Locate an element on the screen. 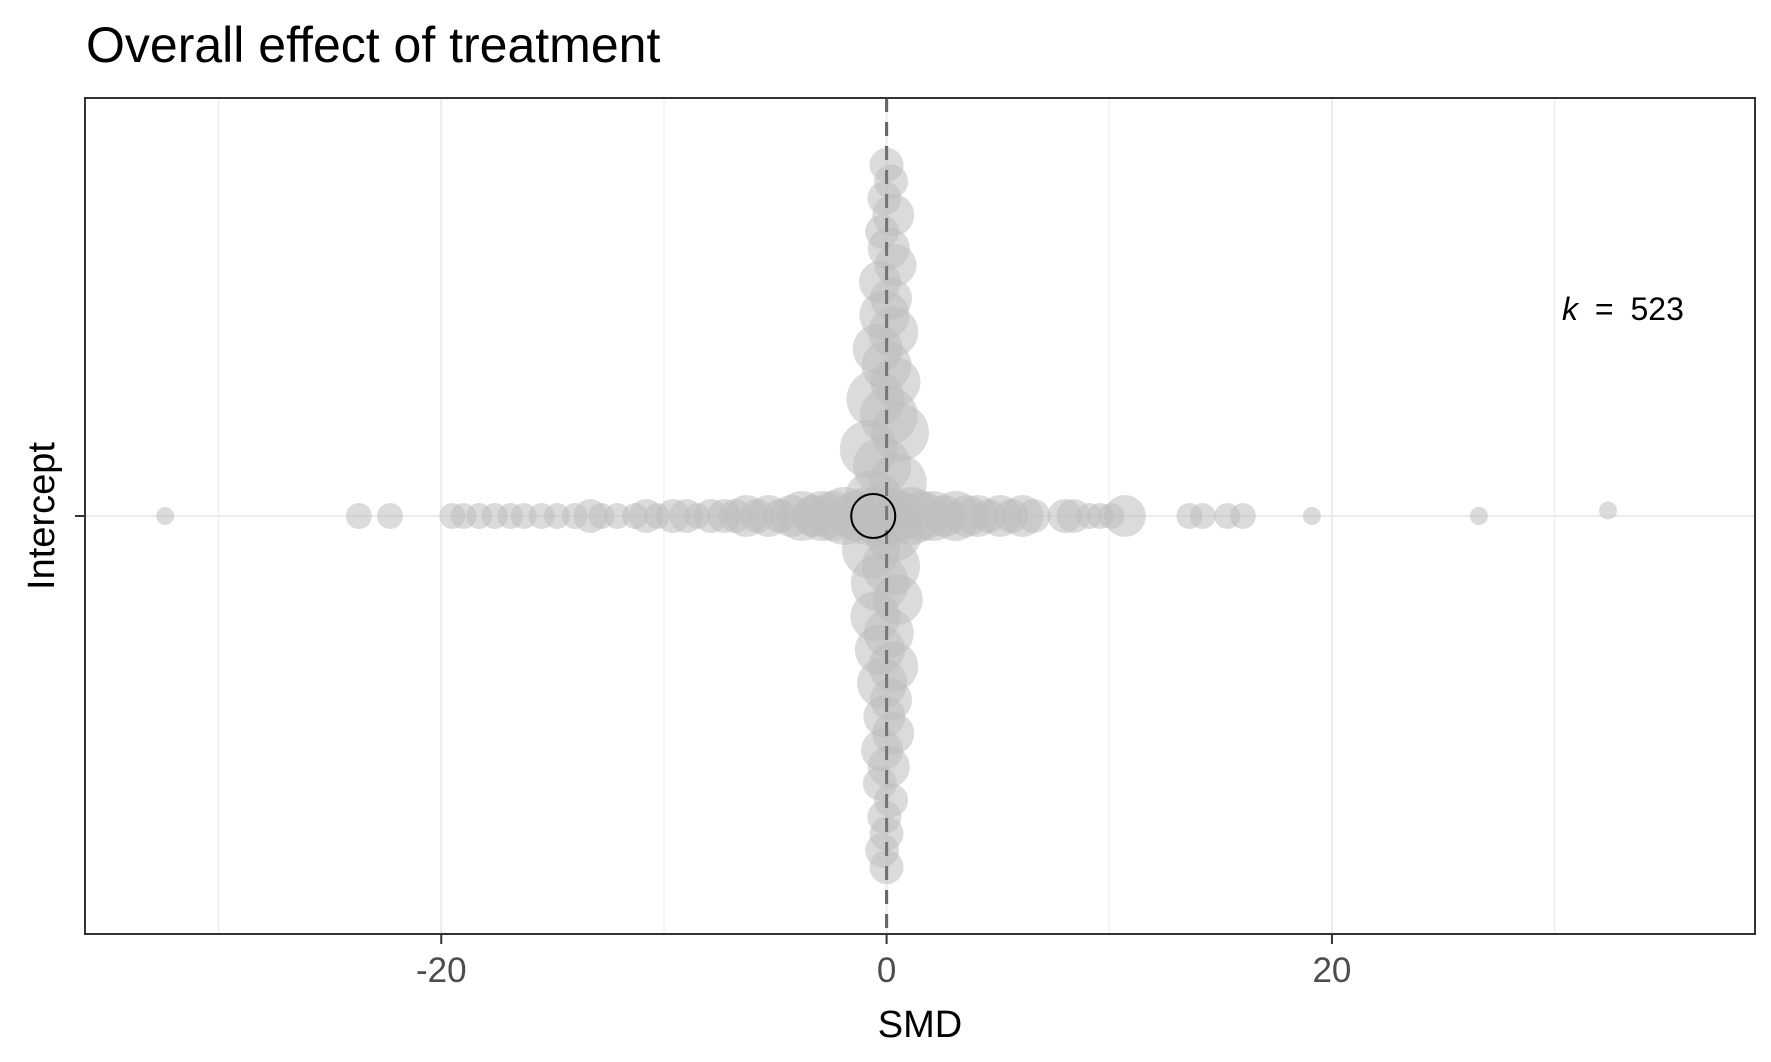 This screenshot has height=1062, width=1771. x-tick-label: -20 is located at coordinates (441, 970).